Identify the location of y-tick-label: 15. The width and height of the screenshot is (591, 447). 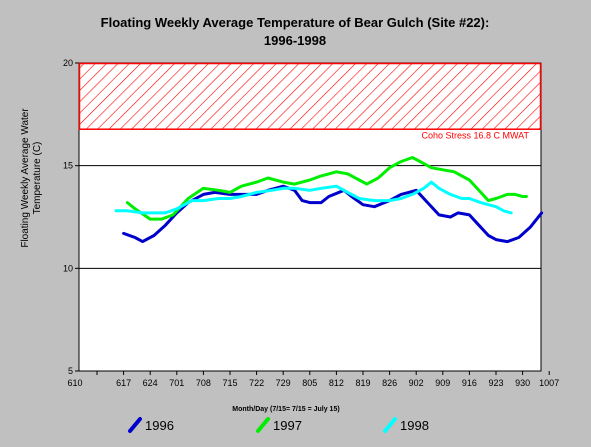
(68, 166).